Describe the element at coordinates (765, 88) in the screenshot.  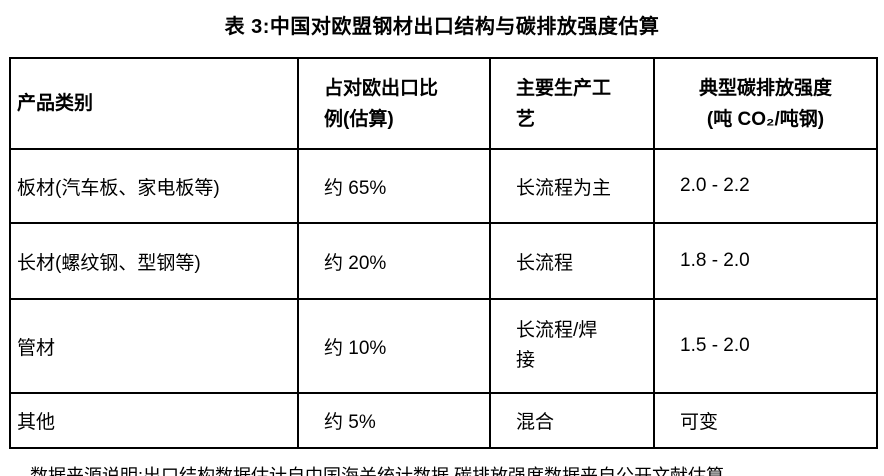
I see `header-text-line1: 典型碳排放强度` at that location.